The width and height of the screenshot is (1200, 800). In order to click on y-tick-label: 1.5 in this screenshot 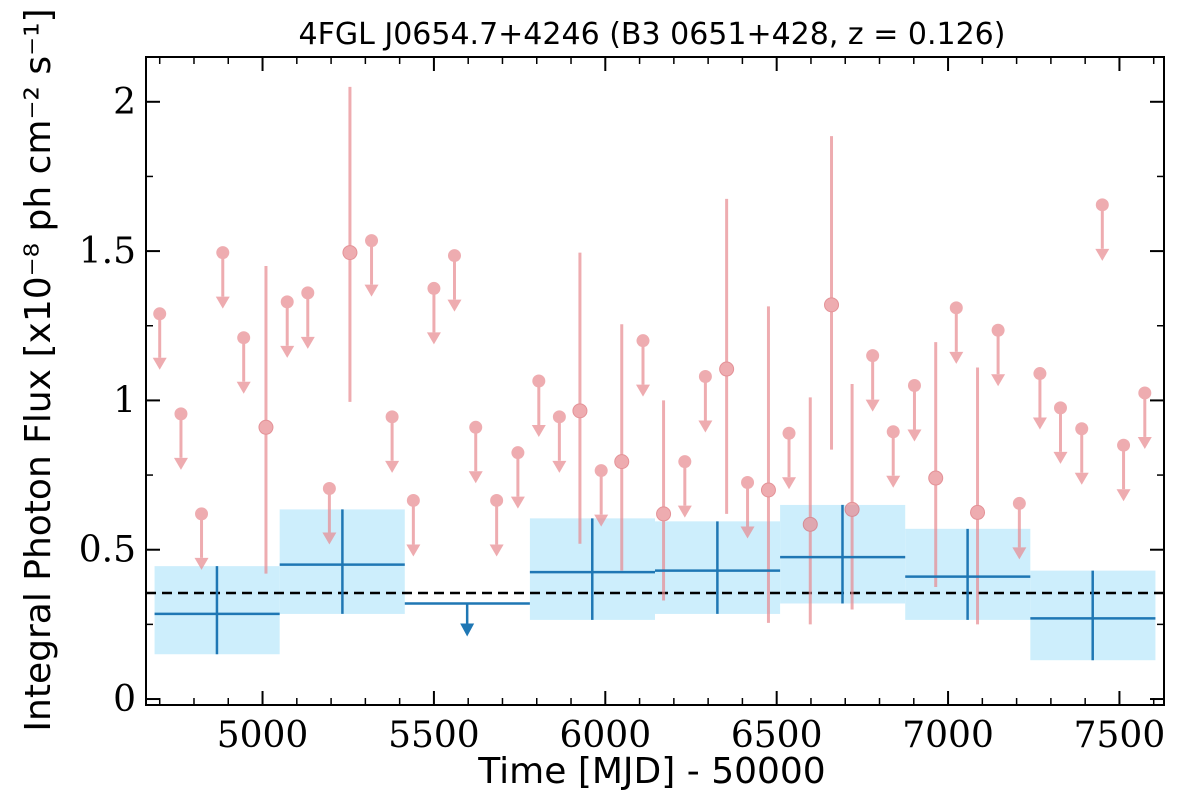, I will do `click(107, 251)`.